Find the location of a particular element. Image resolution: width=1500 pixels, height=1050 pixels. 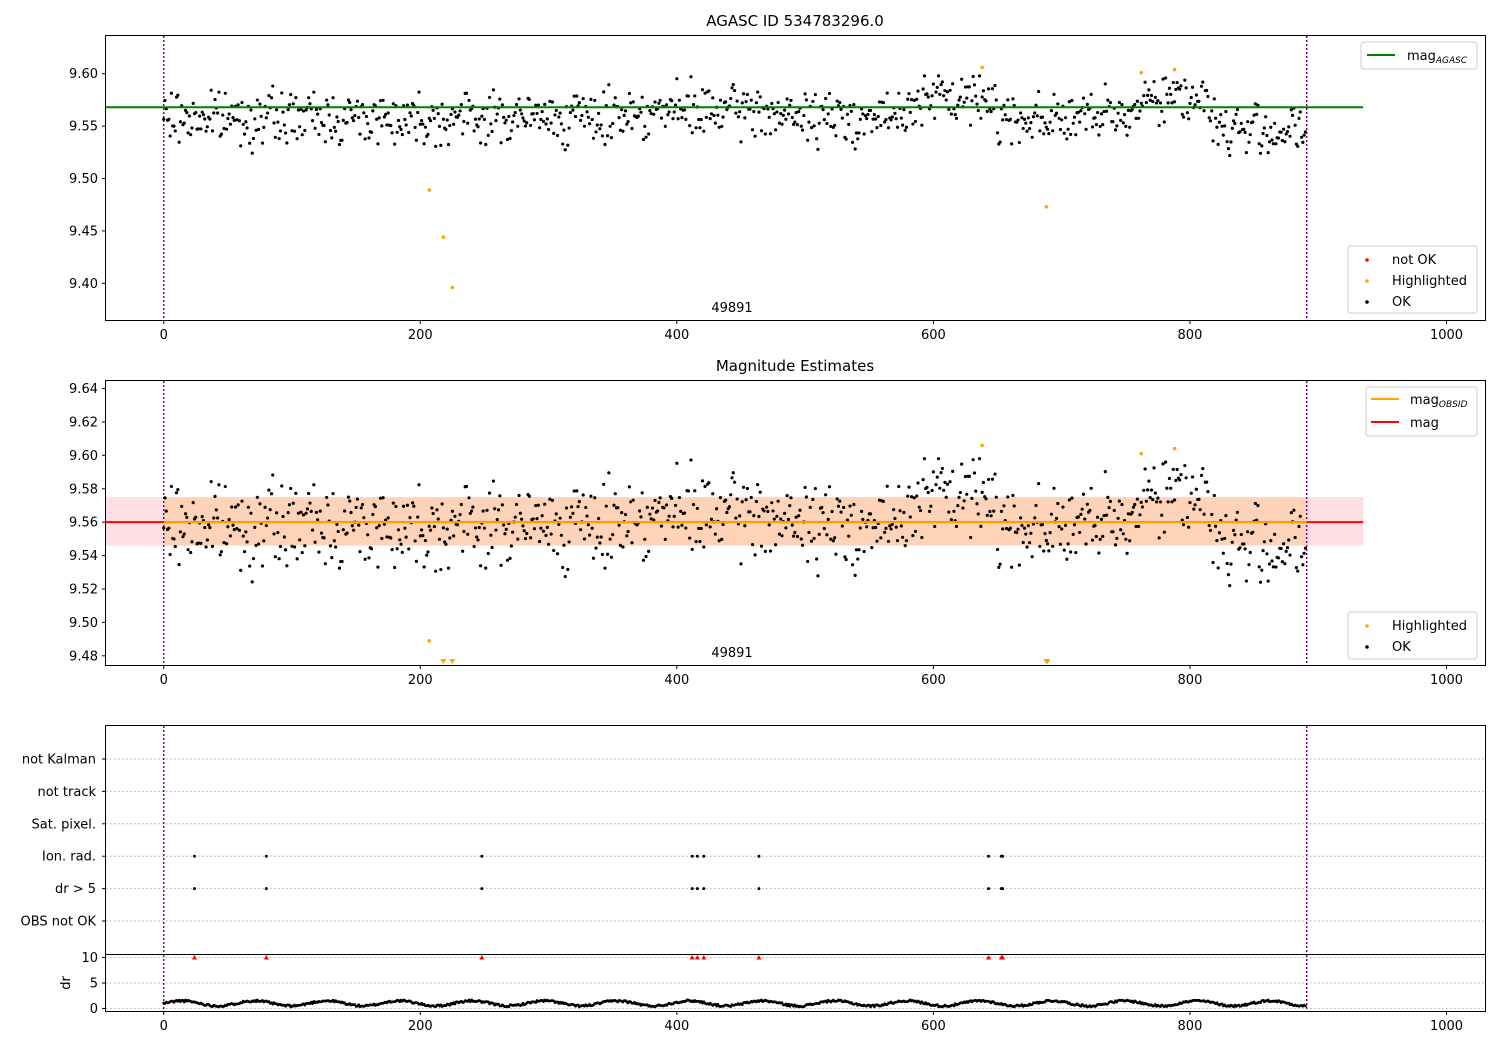

agasc-title: AGASC ID 534783296.0 is located at coordinates (795, 21).